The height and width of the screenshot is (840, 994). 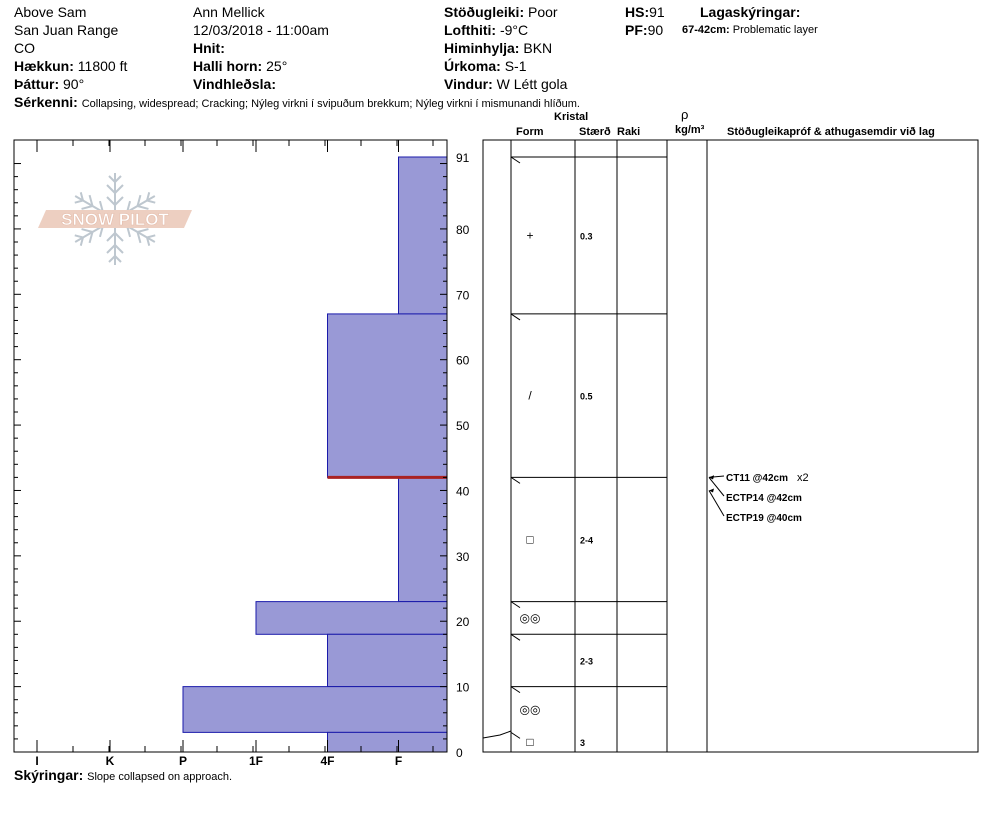 What do you see at coordinates (636, 30) in the screenshot?
I see `pf-label: PF:` at bounding box center [636, 30].